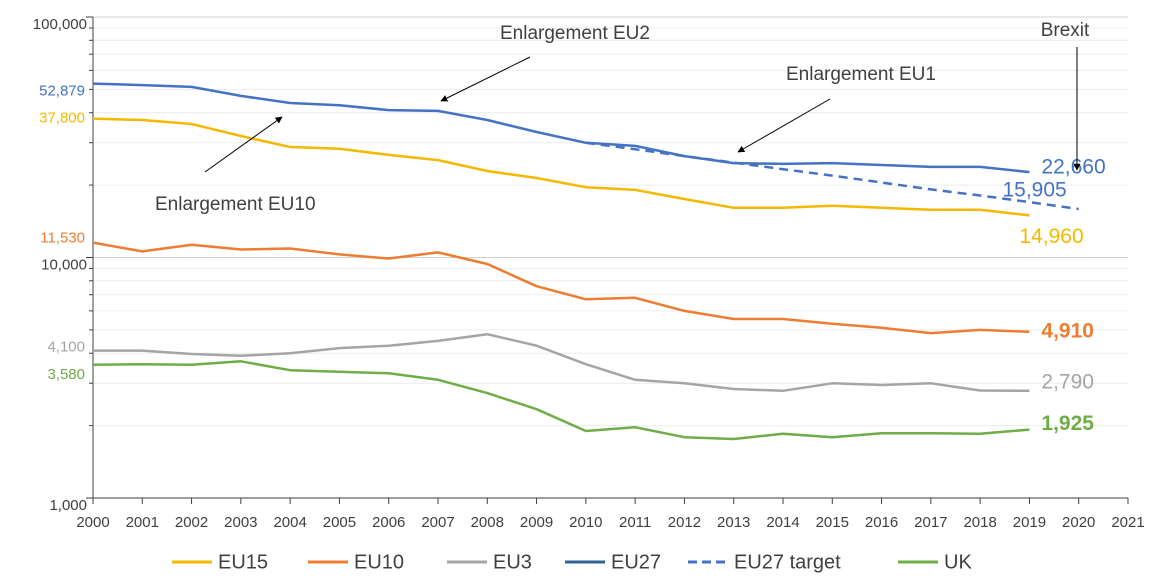  Describe the element at coordinates (1127, 522) in the screenshot. I see `x-tick-label: 2021` at that location.